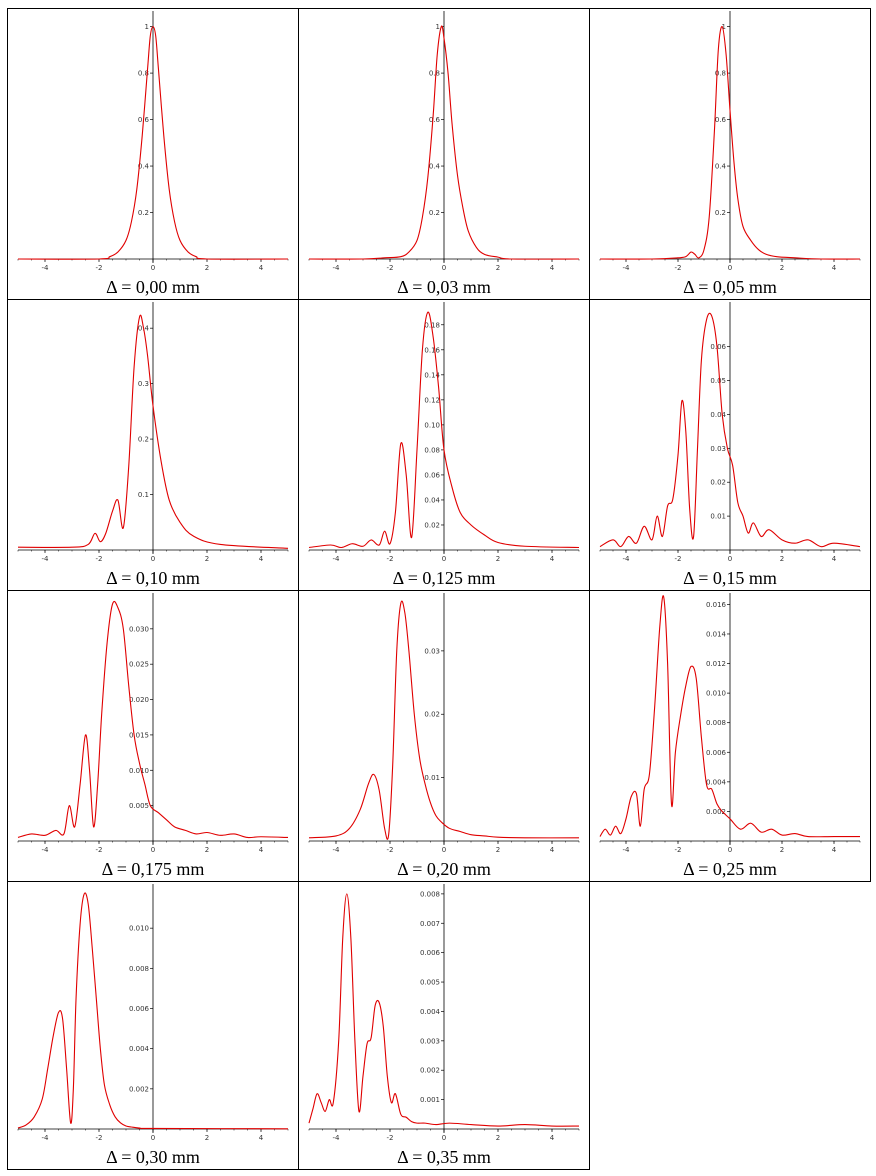 The image size is (876, 1176). I want to click on y-tick-label: 0.004, so click(139, 1049).